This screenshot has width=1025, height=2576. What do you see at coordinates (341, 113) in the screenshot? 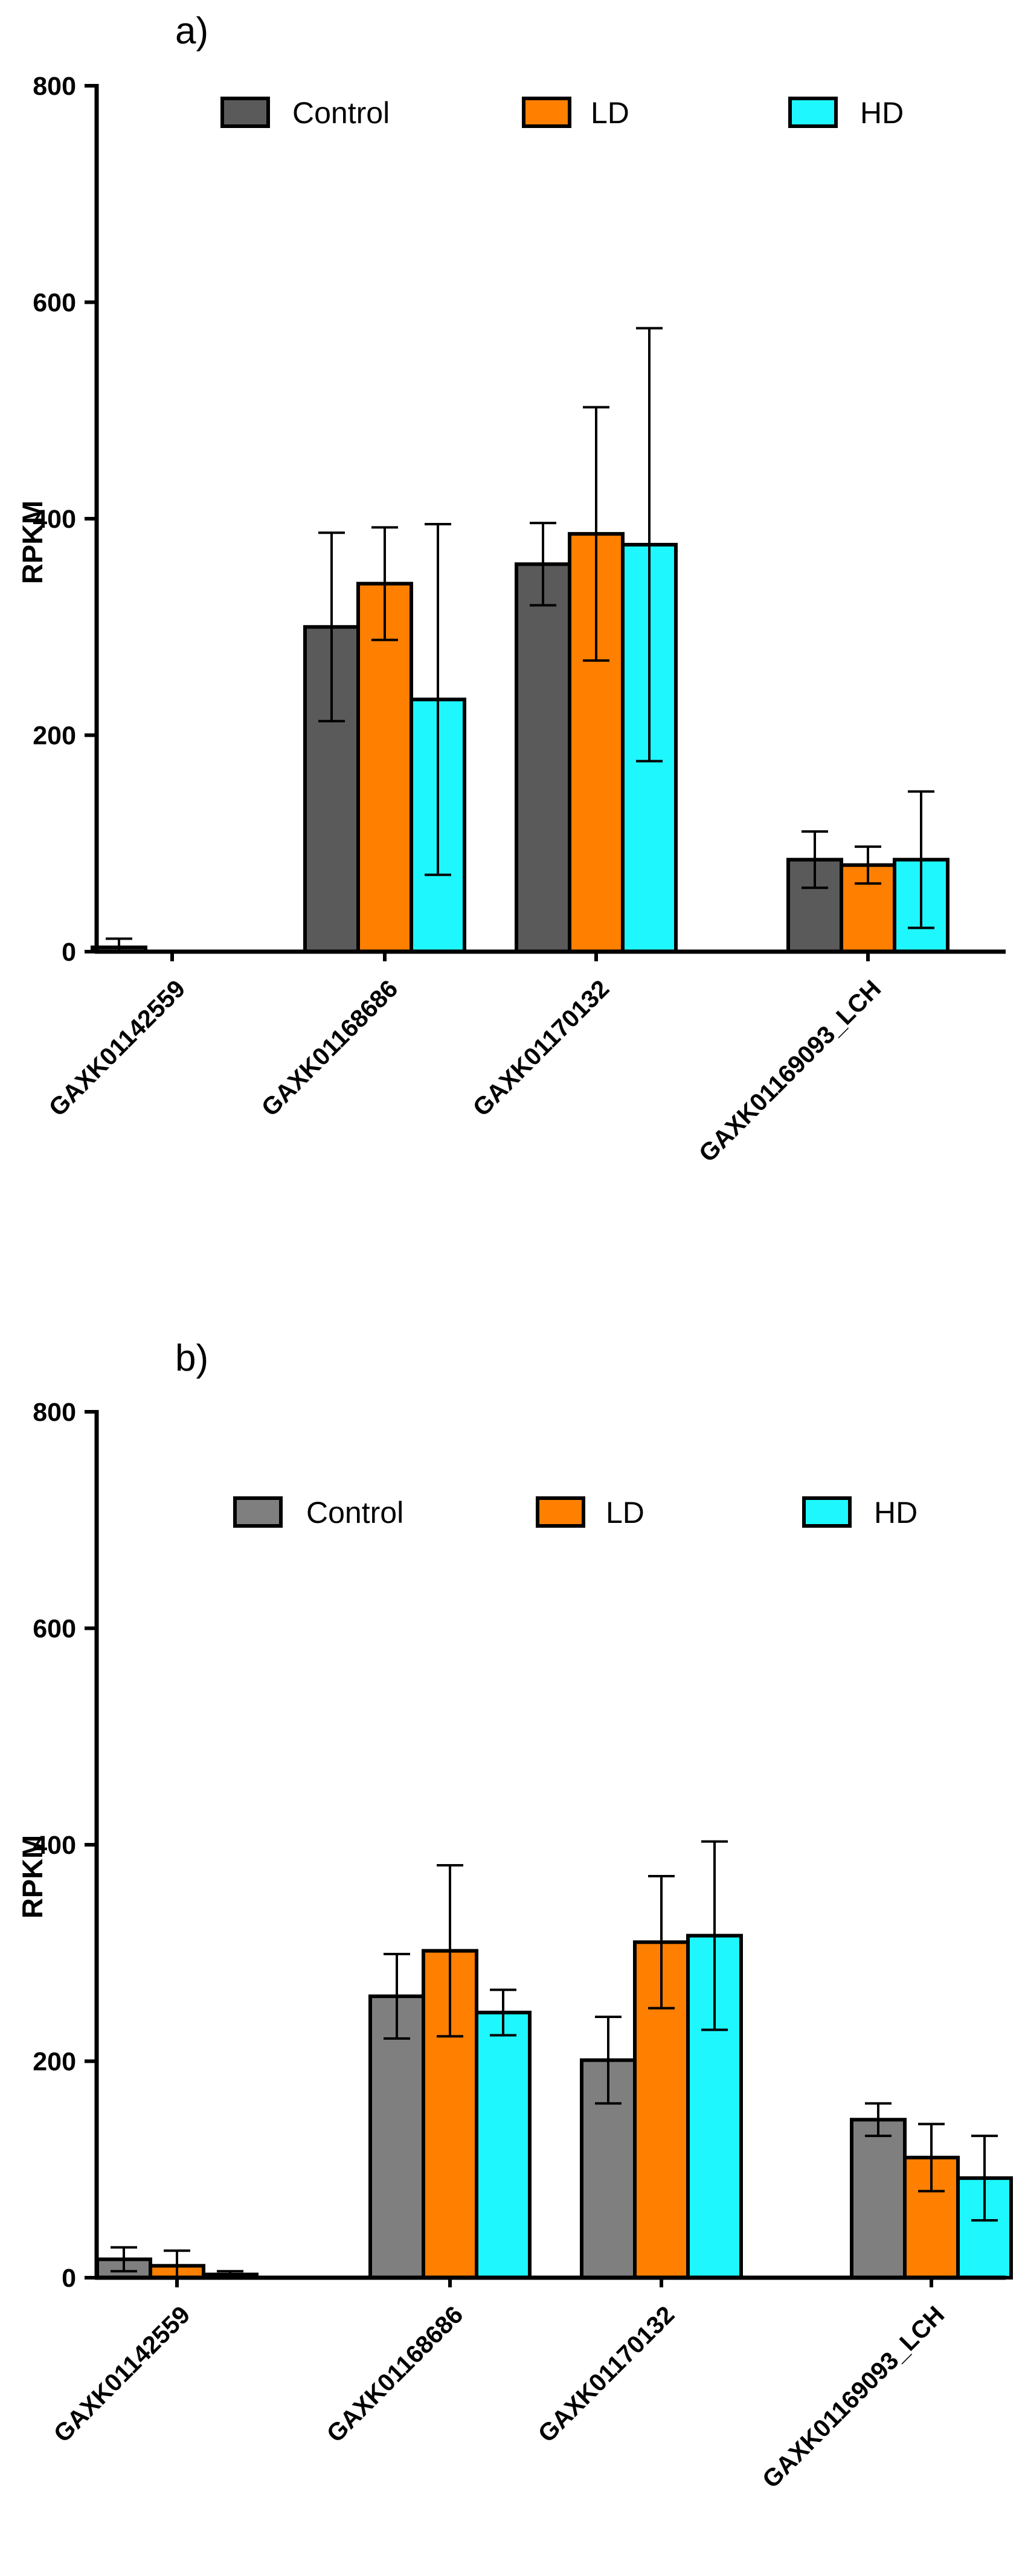
I see `panel-a-legend-label-control: Control` at bounding box center [341, 113].